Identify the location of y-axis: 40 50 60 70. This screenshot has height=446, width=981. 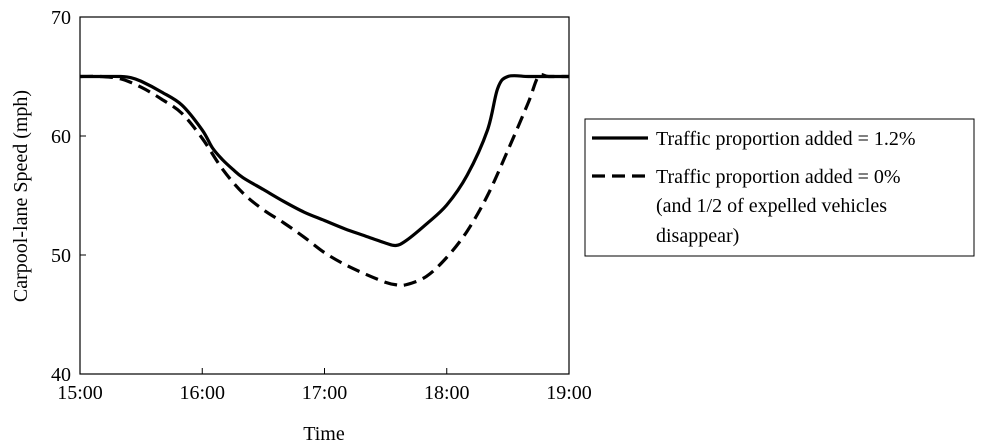
(68, 196).